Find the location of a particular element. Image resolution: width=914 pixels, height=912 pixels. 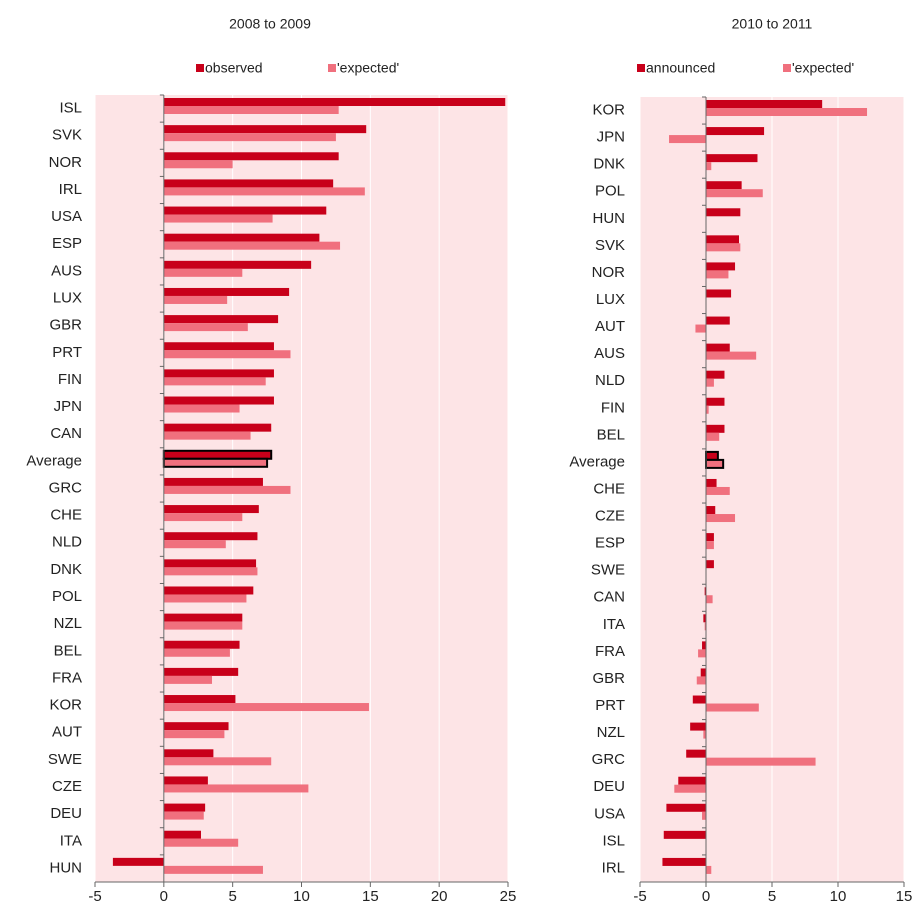

y-tick-label: USA is located at coordinates (609, 813).